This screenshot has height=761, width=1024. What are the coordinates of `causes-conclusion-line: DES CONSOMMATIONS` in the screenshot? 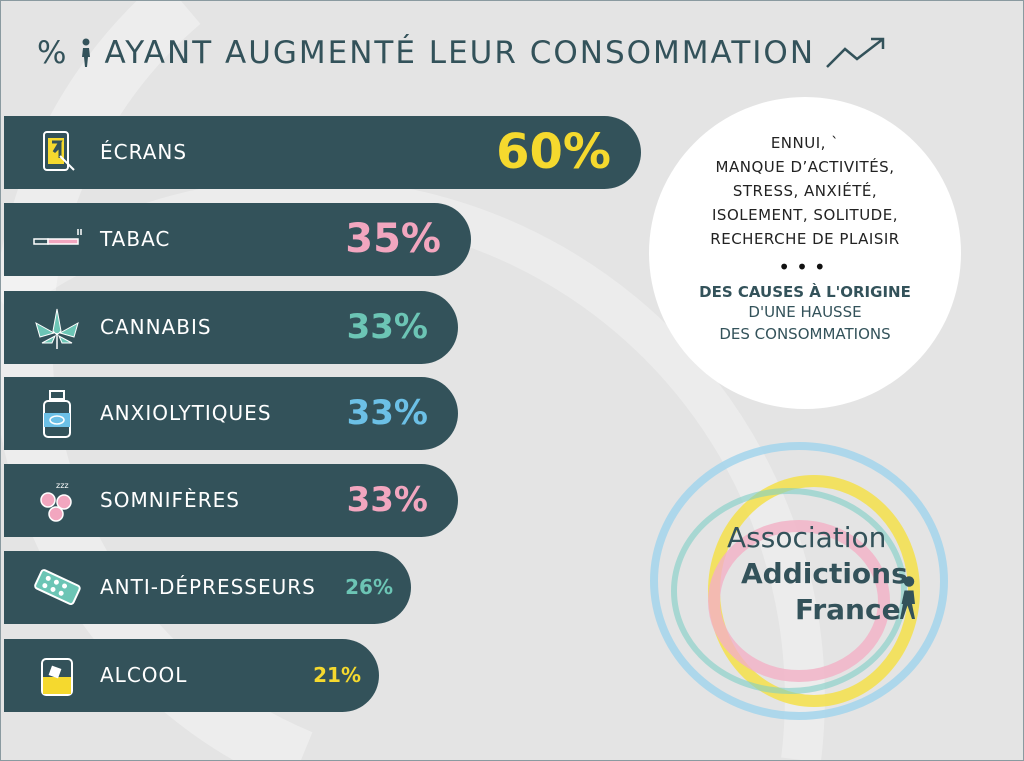 It's located at (805, 334).